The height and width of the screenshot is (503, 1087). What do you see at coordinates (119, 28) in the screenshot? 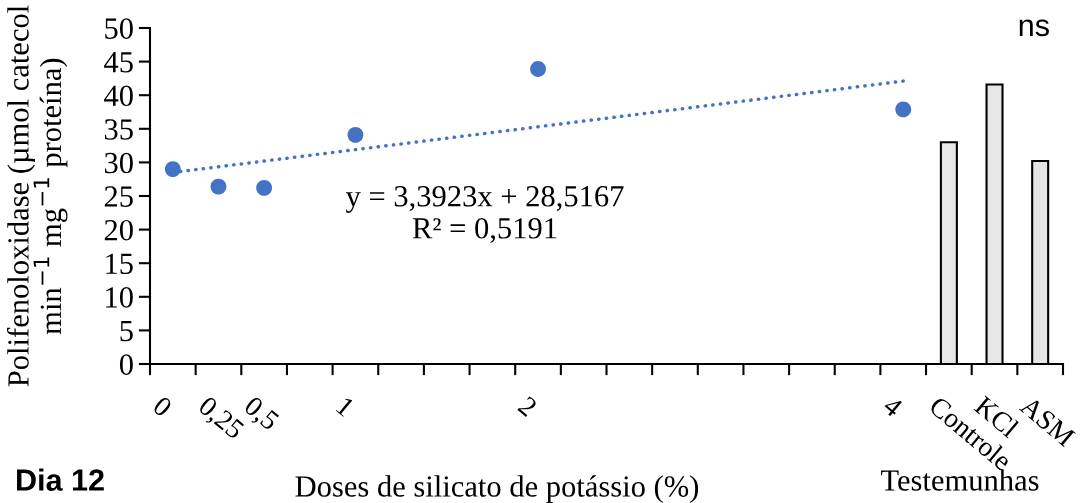
I see `y-tick-label: 50` at bounding box center [119, 28].